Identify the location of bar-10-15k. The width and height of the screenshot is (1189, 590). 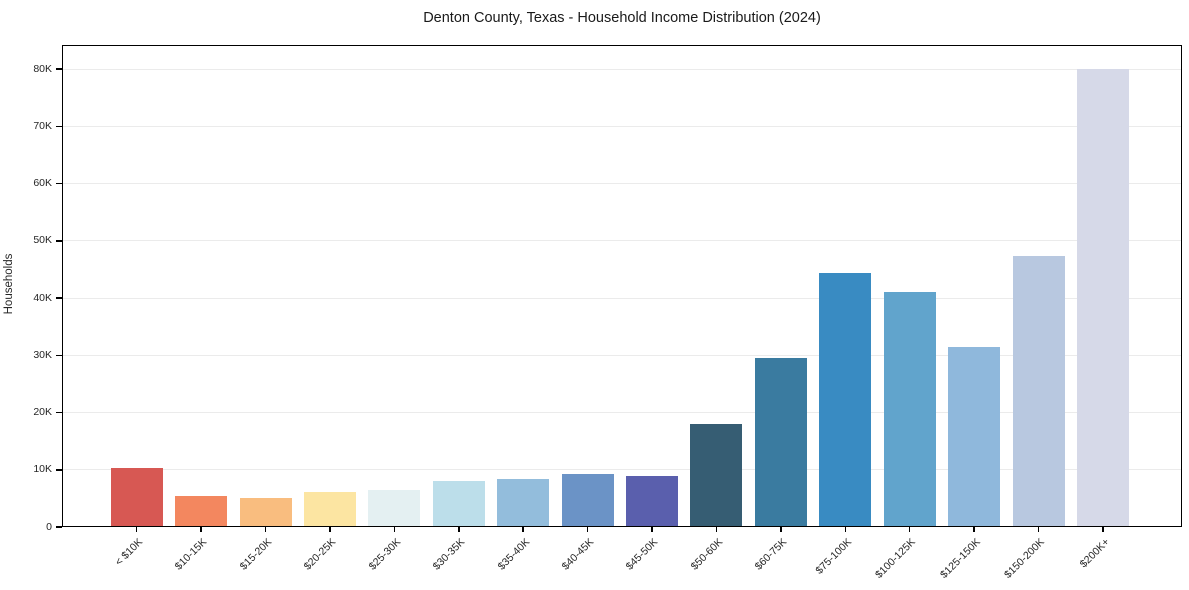
(201, 511).